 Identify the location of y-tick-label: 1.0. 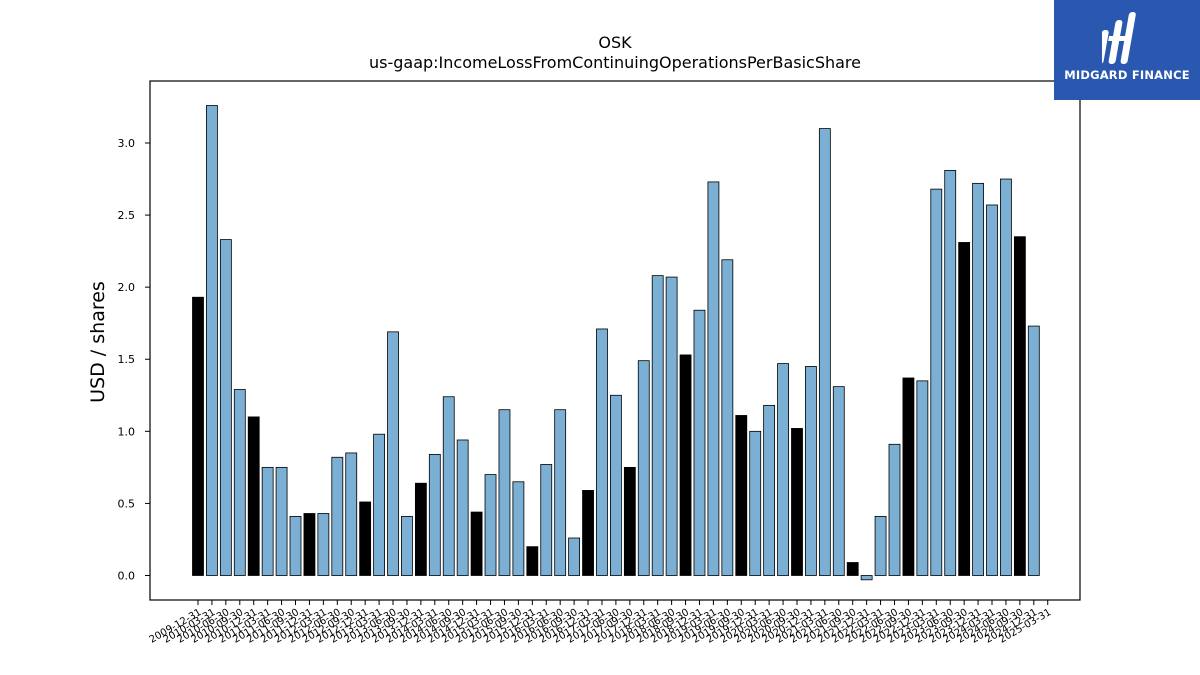
(127, 431).